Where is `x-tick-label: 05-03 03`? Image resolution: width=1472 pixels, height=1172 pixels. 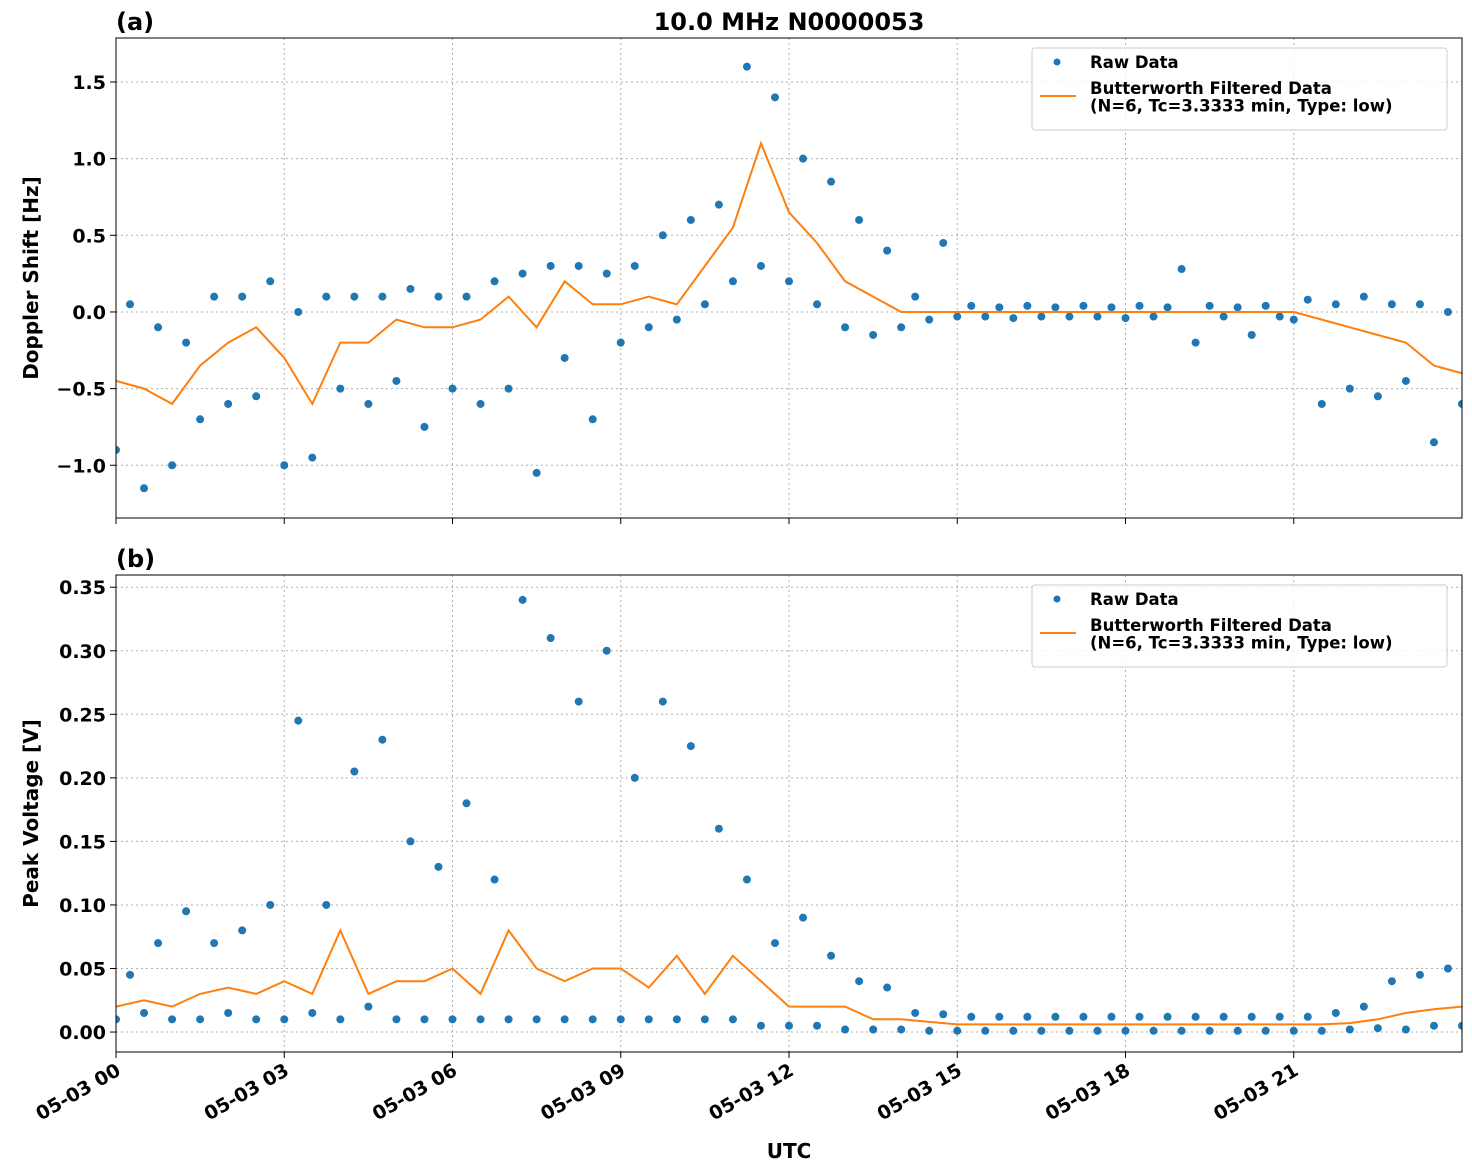 x-tick-label: 05-03 03 is located at coordinates (246, 1092).